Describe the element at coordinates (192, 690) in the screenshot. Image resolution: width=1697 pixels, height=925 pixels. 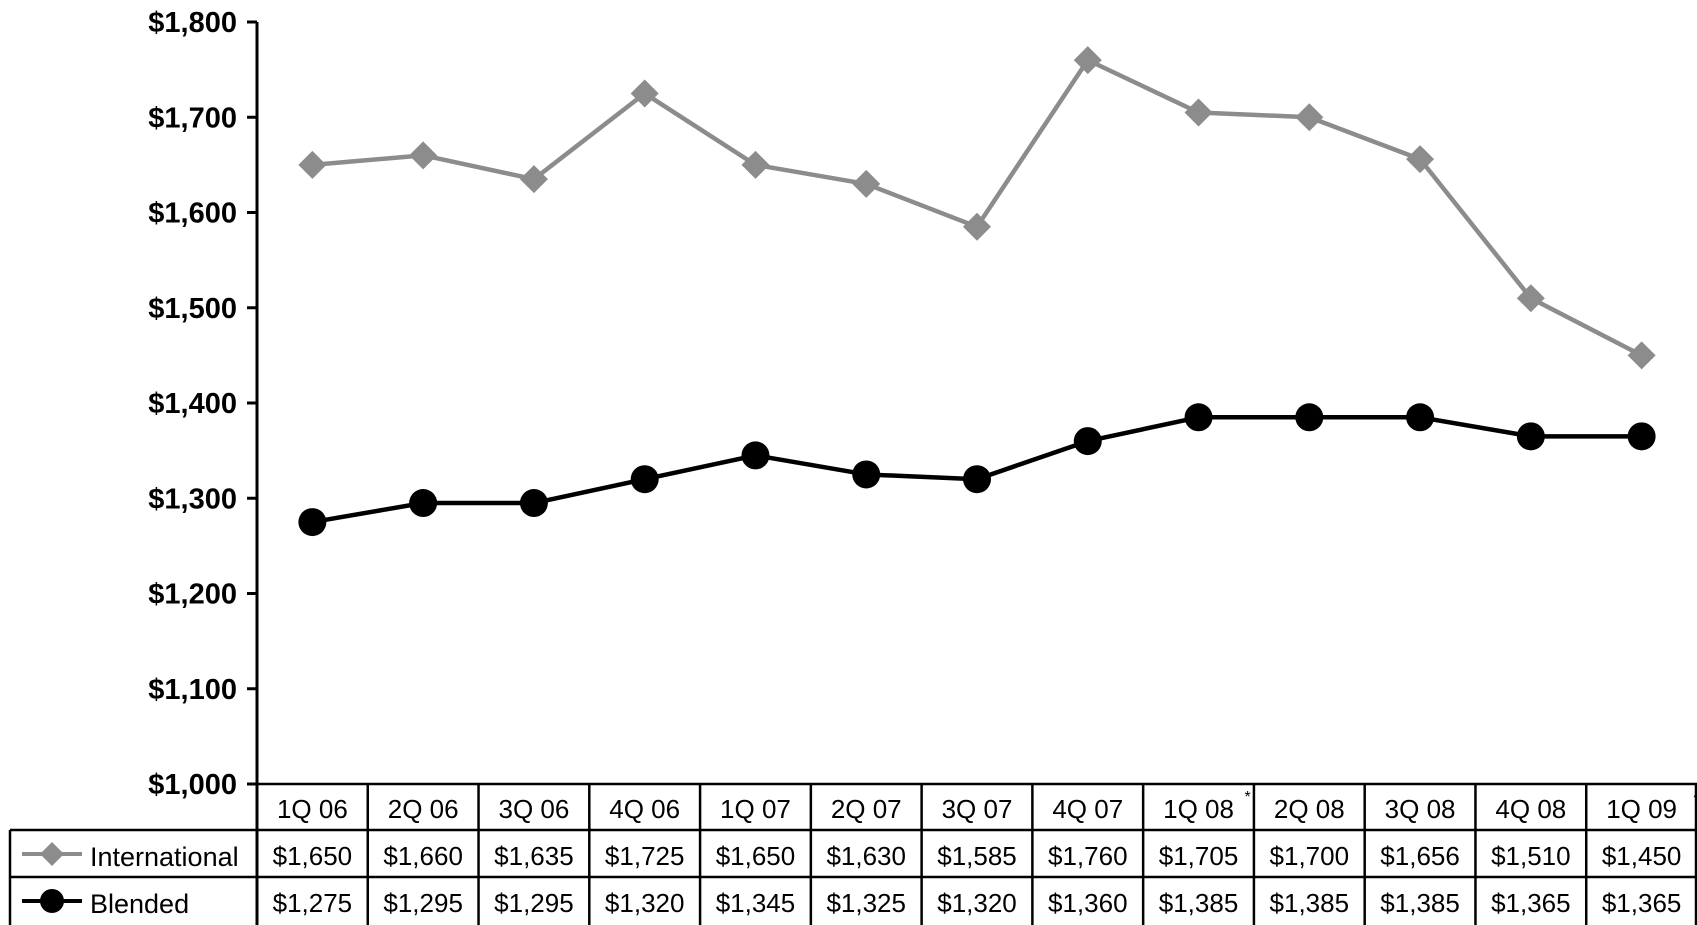
I see `y-tick-label: $1,100` at that location.